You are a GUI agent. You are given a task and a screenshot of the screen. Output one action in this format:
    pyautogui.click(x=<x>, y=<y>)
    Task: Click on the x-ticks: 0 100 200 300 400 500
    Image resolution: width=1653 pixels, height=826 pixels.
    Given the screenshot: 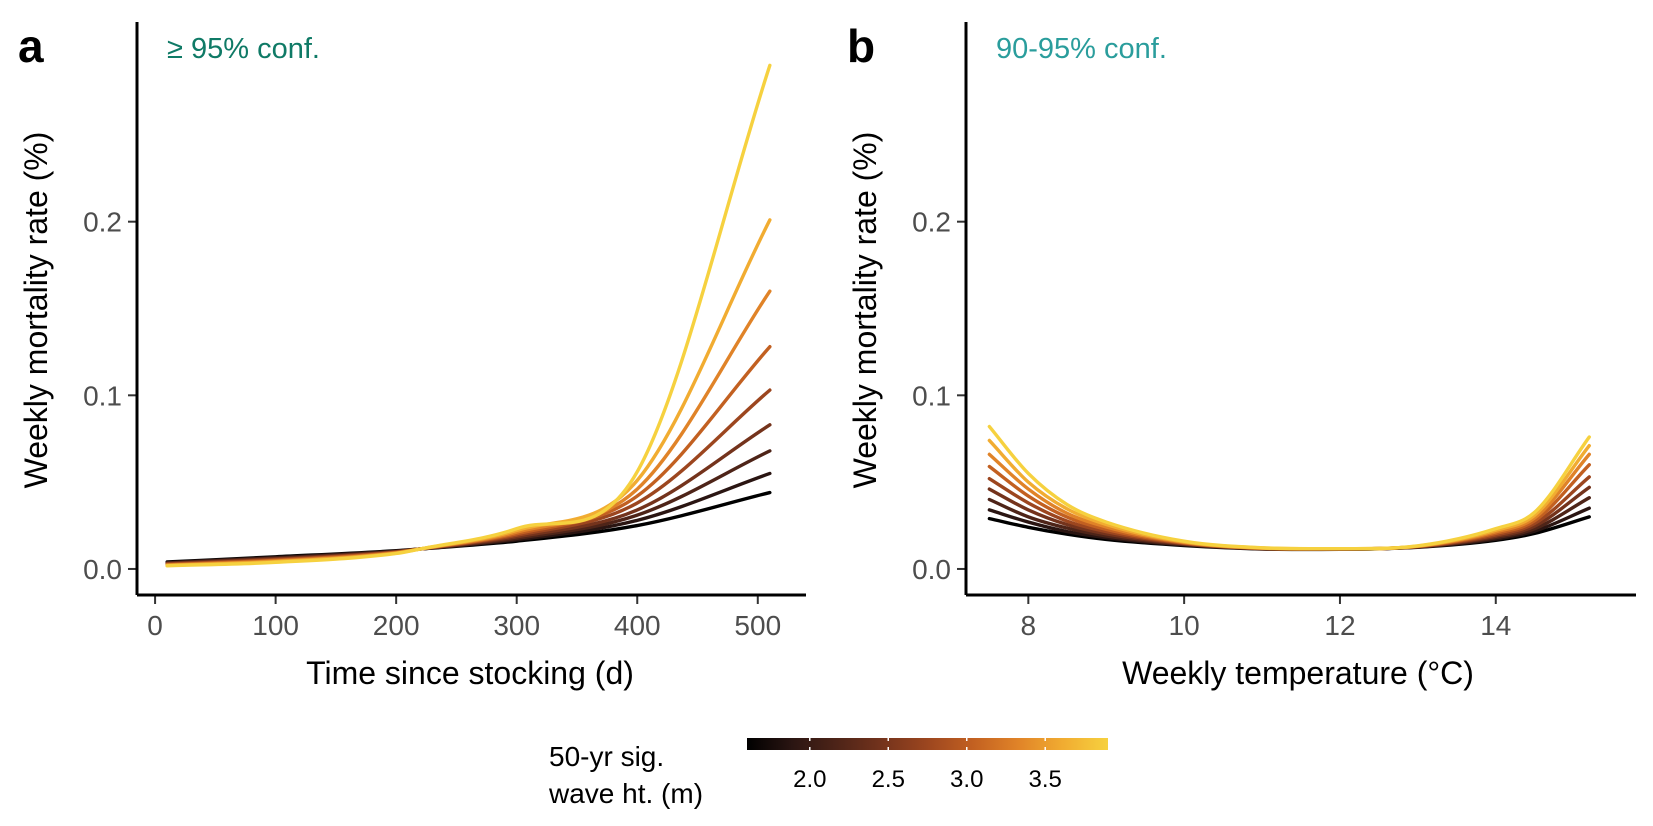 What is the action you would take?
    pyautogui.click(x=464, y=618)
    